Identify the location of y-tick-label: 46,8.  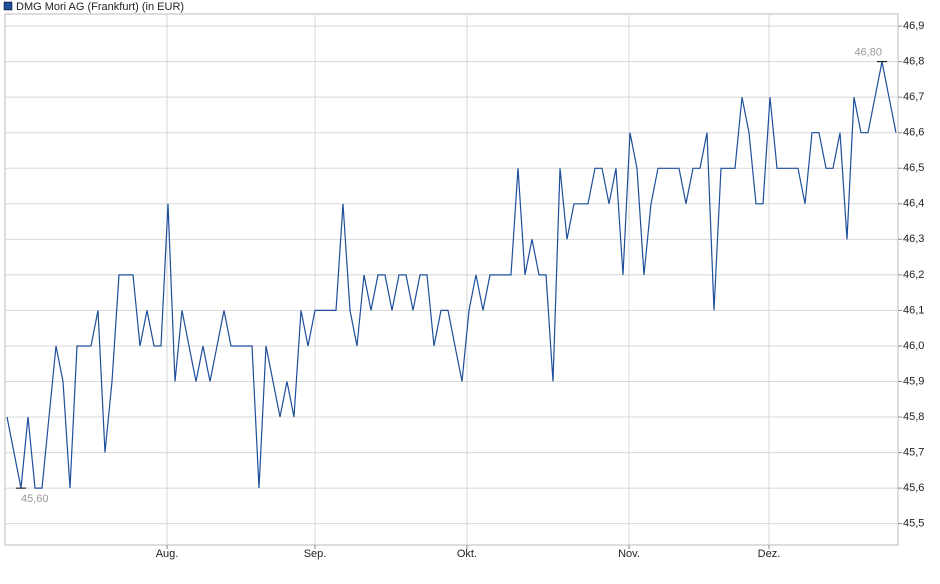
(913, 62).